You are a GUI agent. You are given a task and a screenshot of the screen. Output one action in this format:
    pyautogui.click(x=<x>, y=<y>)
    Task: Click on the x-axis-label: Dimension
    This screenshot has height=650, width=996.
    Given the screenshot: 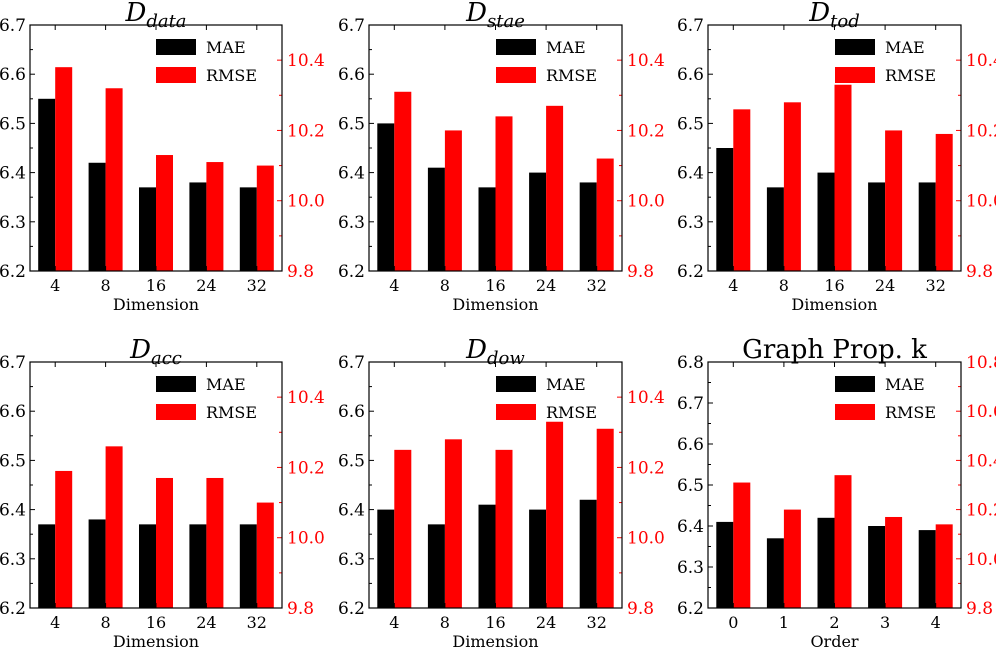 What is the action you would take?
    pyautogui.click(x=156, y=641)
    